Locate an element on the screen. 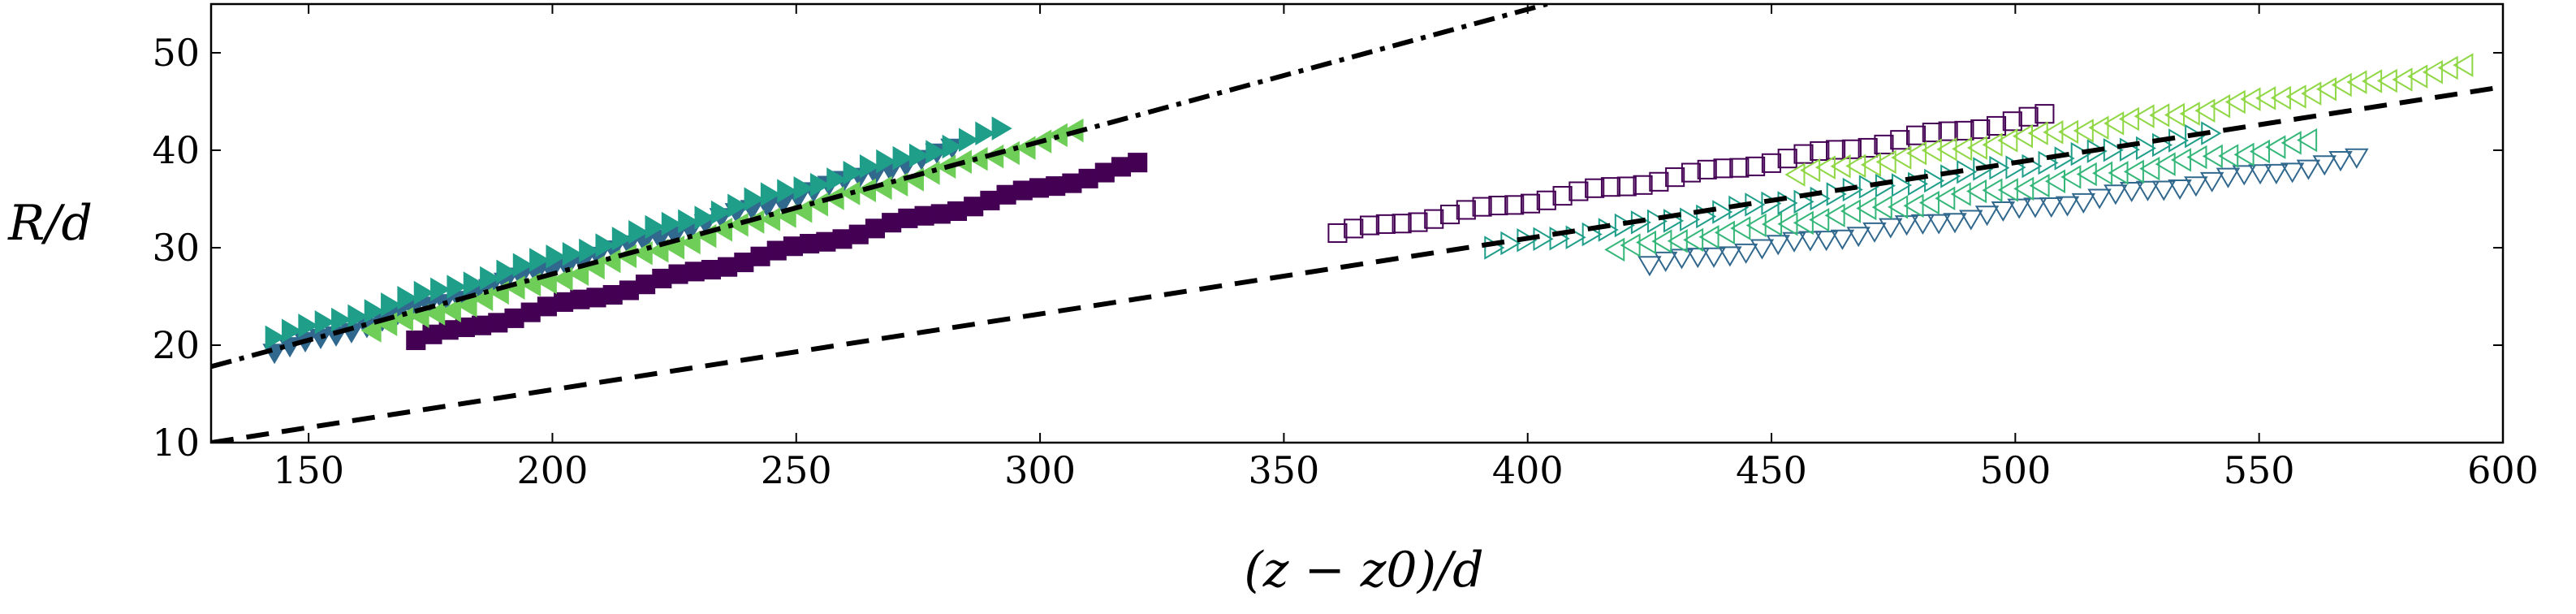 The image size is (2576, 614). x-tick-label-150: 150 is located at coordinates (308, 470).